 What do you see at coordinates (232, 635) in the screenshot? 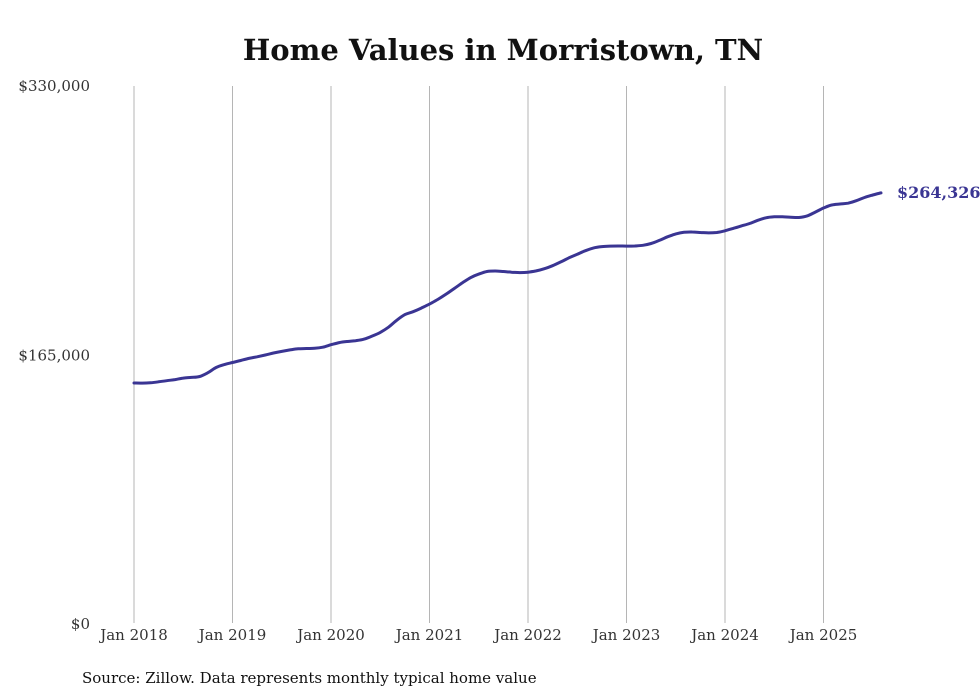
I see `x-tick-label: Jan 2019` at bounding box center [232, 635].